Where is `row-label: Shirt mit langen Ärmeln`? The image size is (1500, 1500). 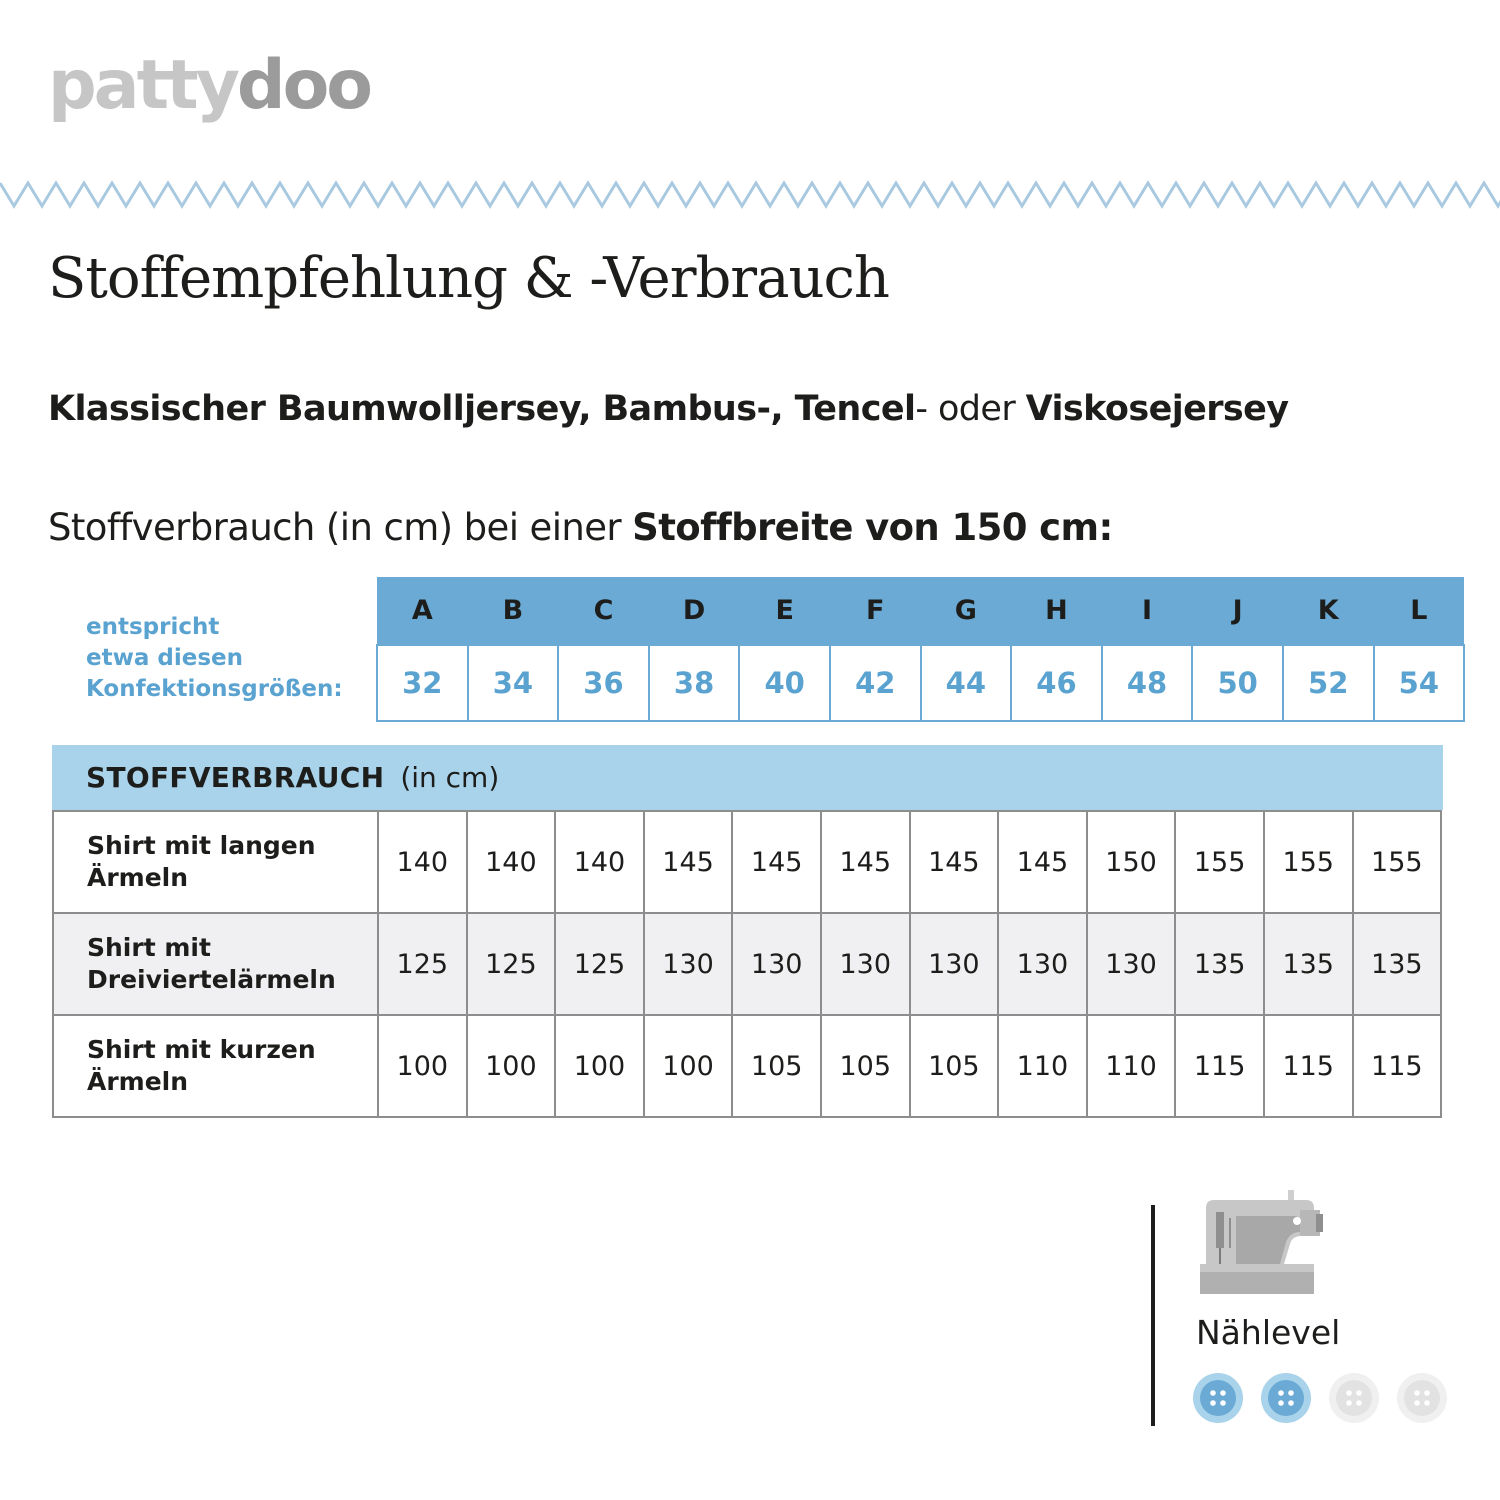 row-label: Shirt mit langen Ärmeln is located at coordinates (215, 862).